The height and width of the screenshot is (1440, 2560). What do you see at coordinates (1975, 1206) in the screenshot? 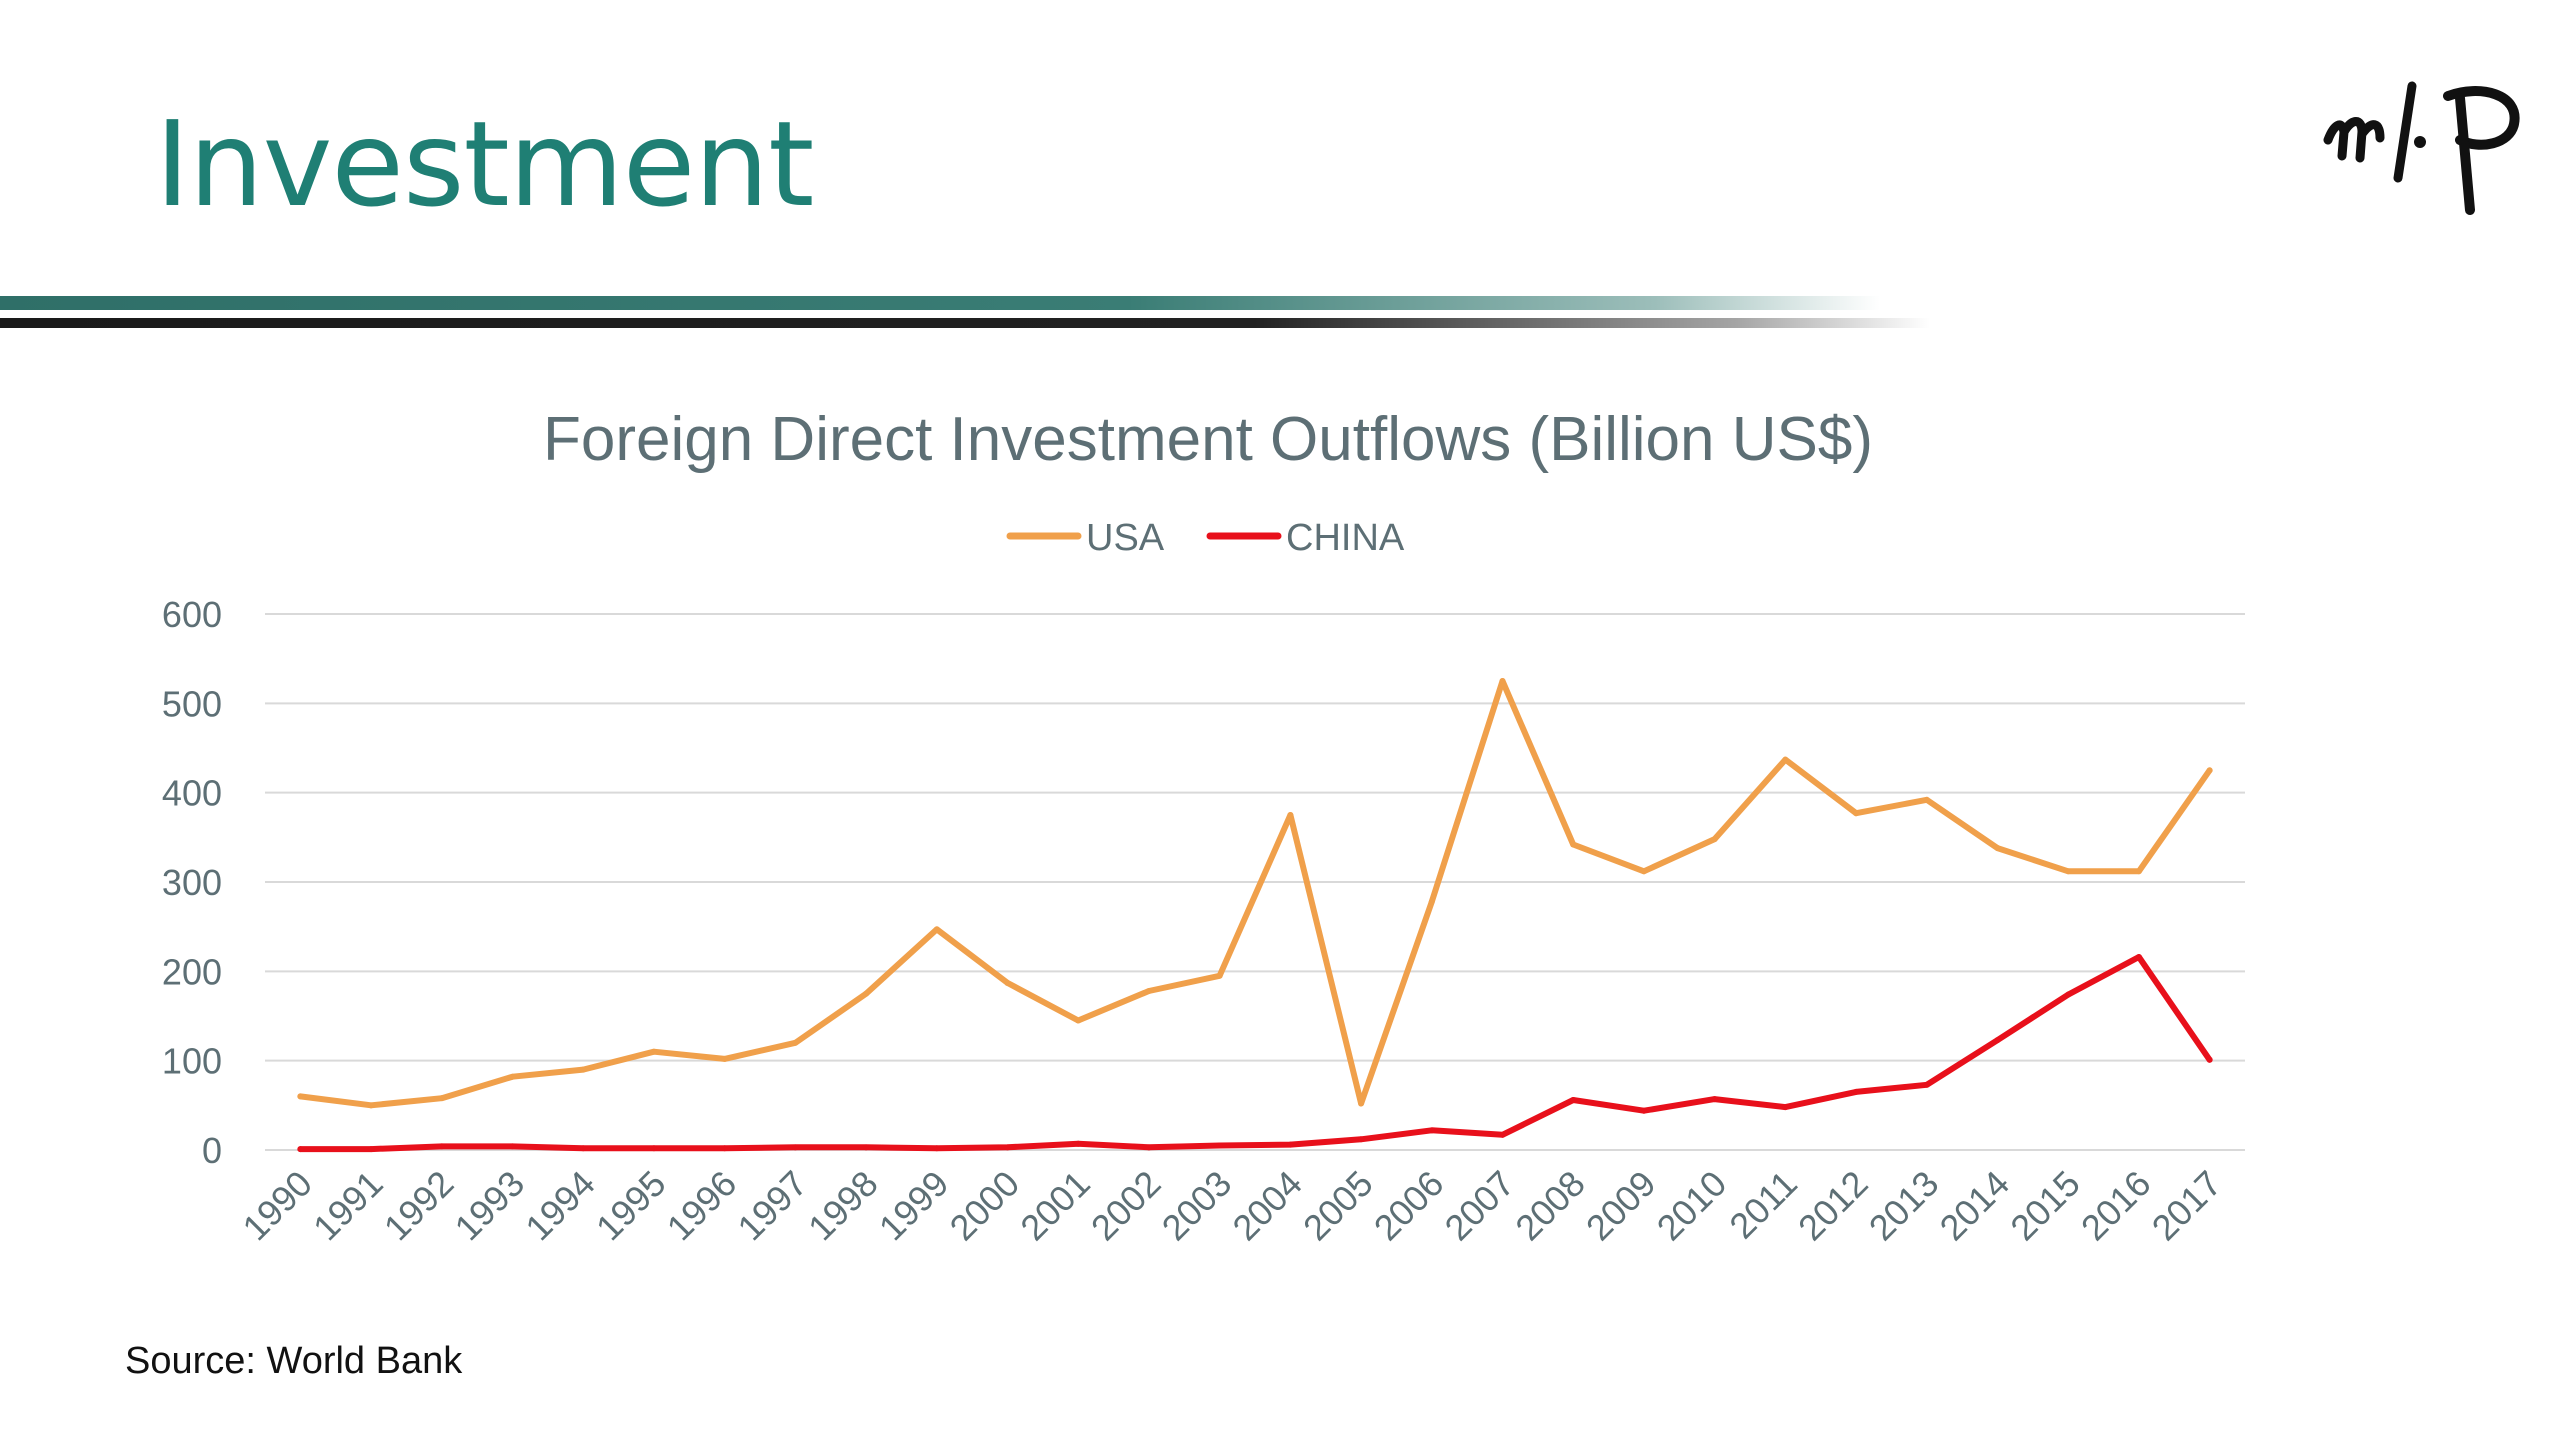
I see `x-tick-label: 2014` at bounding box center [1975, 1206].